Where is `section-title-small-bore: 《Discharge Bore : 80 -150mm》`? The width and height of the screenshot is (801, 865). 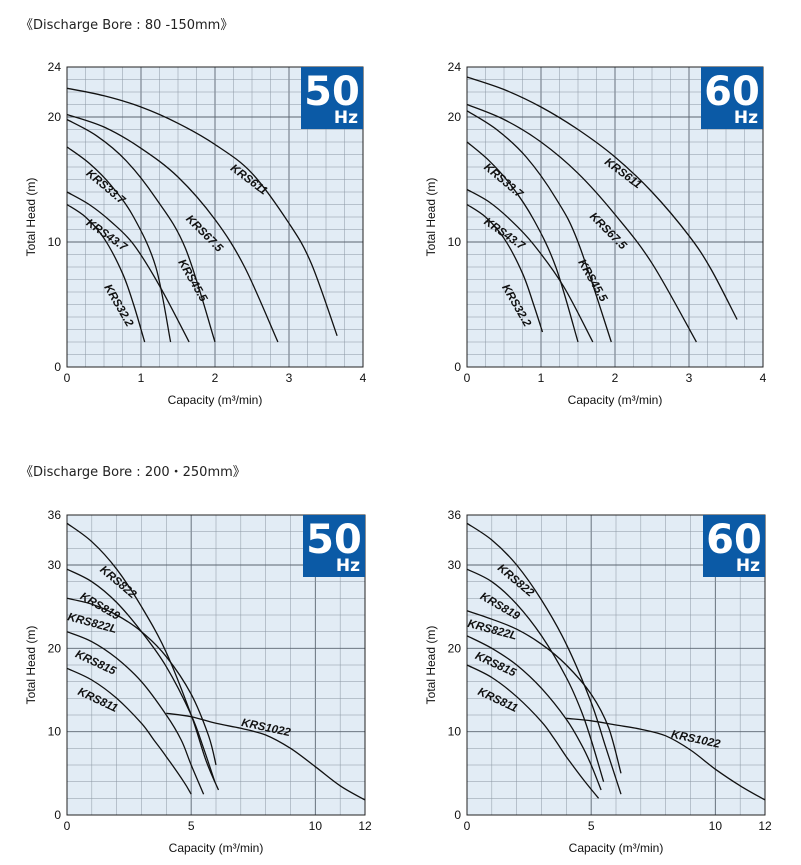 section-title-small-bore: 《Discharge Bore : 80 -150mm》 is located at coordinates (127, 25).